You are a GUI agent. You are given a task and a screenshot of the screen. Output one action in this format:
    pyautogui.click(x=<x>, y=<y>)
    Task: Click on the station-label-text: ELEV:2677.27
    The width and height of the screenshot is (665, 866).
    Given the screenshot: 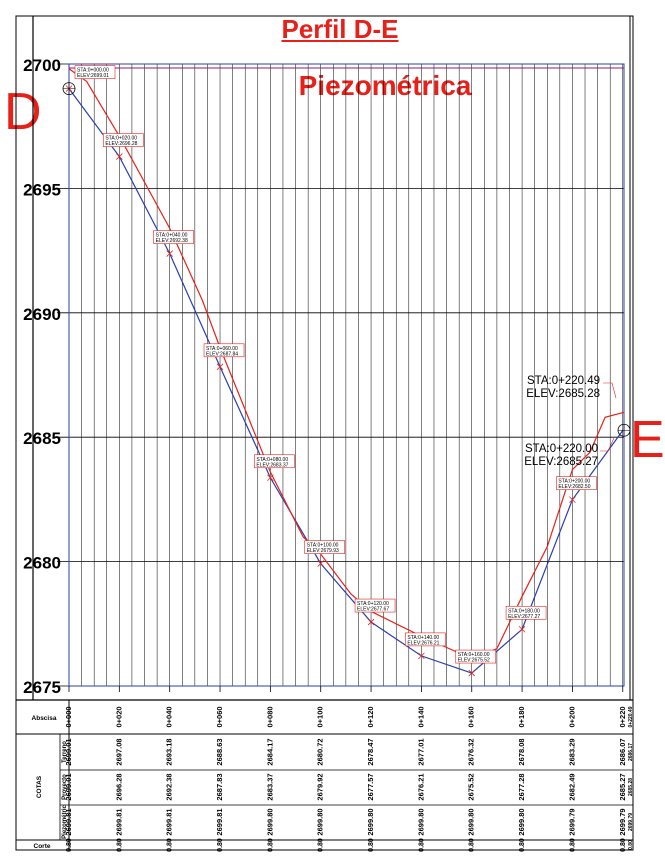 What is the action you would take?
    pyautogui.click(x=524, y=617)
    